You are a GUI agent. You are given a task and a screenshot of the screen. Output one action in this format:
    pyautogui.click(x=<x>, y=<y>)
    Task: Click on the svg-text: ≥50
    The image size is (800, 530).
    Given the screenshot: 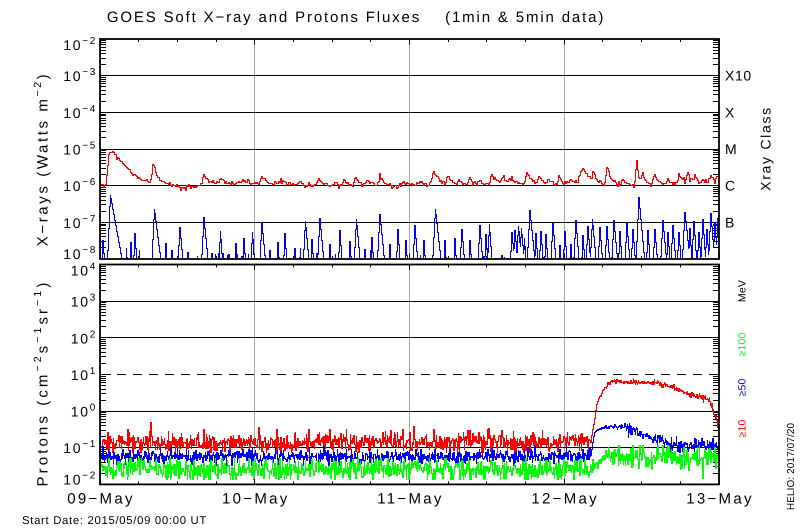 What is the action you would take?
    pyautogui.click(x=743, y=387)
    